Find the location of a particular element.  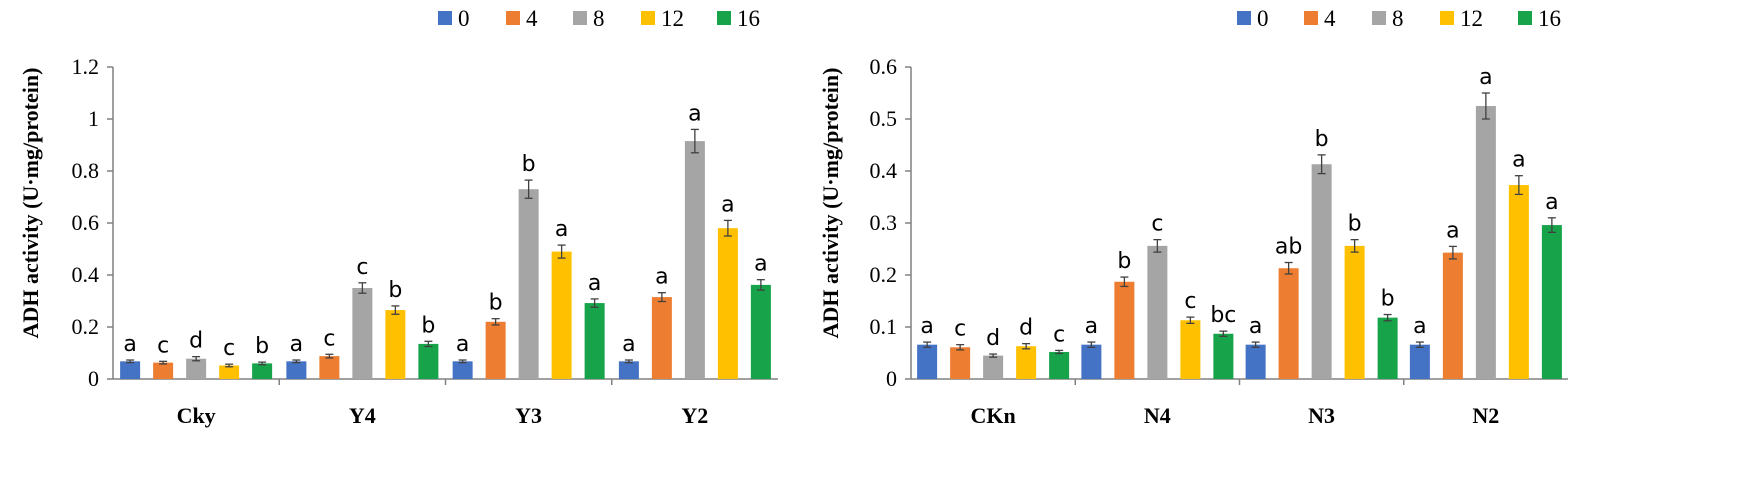

x-category-label: N4 is located at coordinates (1157, 415).